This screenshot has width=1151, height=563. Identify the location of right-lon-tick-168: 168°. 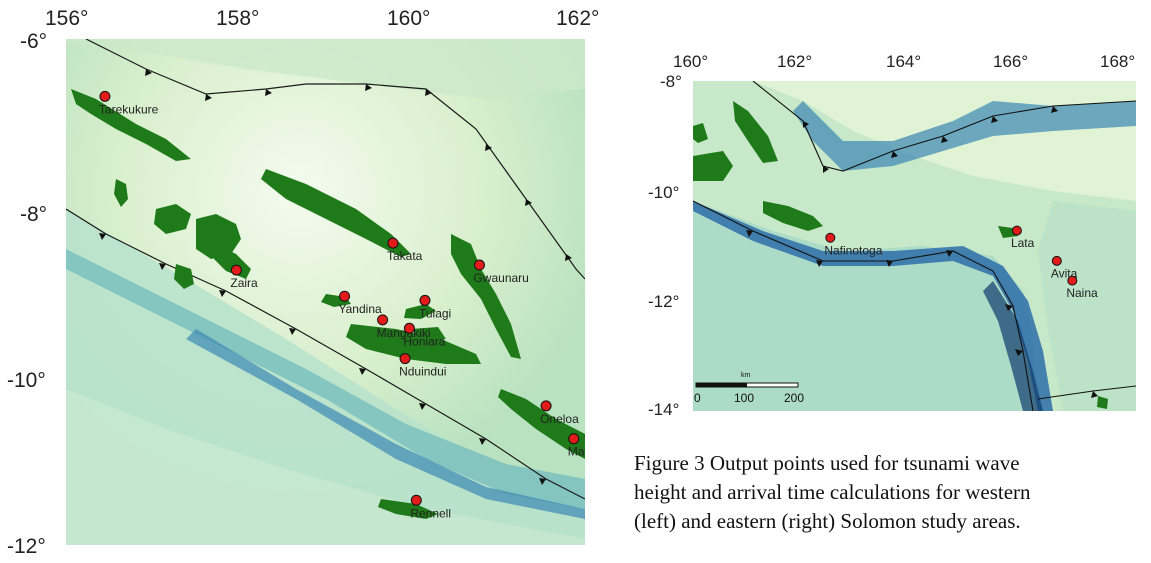
(1118, 61).